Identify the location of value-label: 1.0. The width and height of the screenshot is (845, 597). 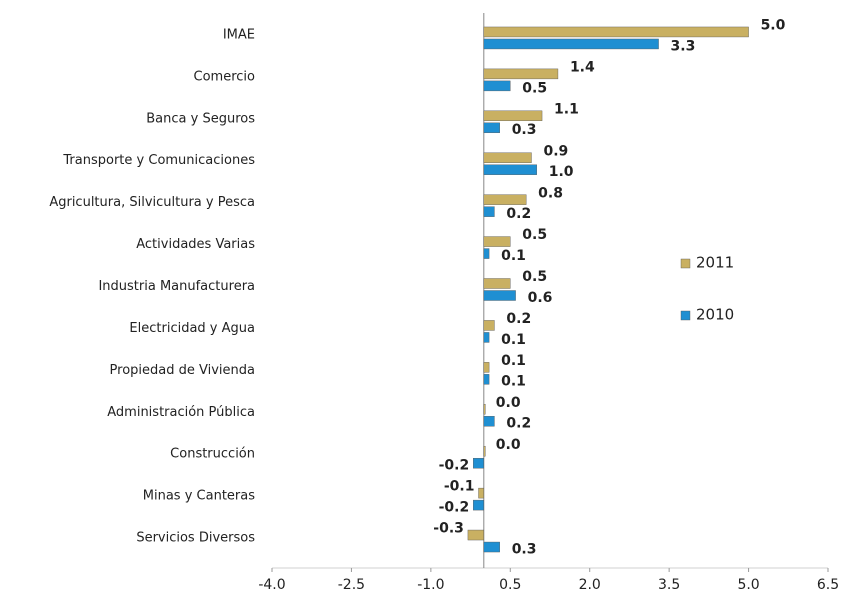
(561, 172).